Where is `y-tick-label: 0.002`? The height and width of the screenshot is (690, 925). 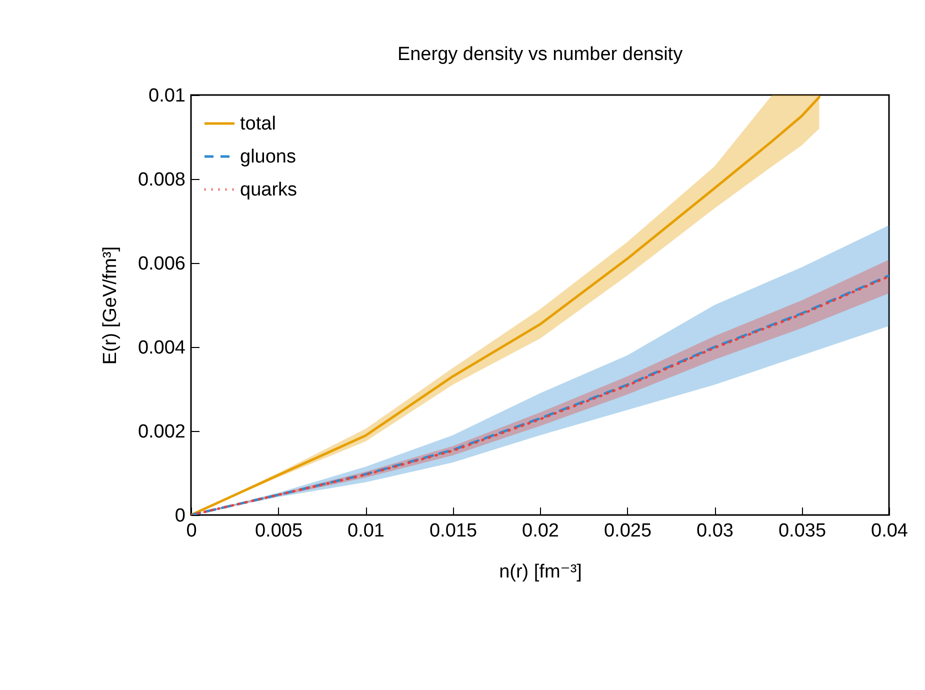
y-tick-label: 0.002 is located at coordinates (162, 432).